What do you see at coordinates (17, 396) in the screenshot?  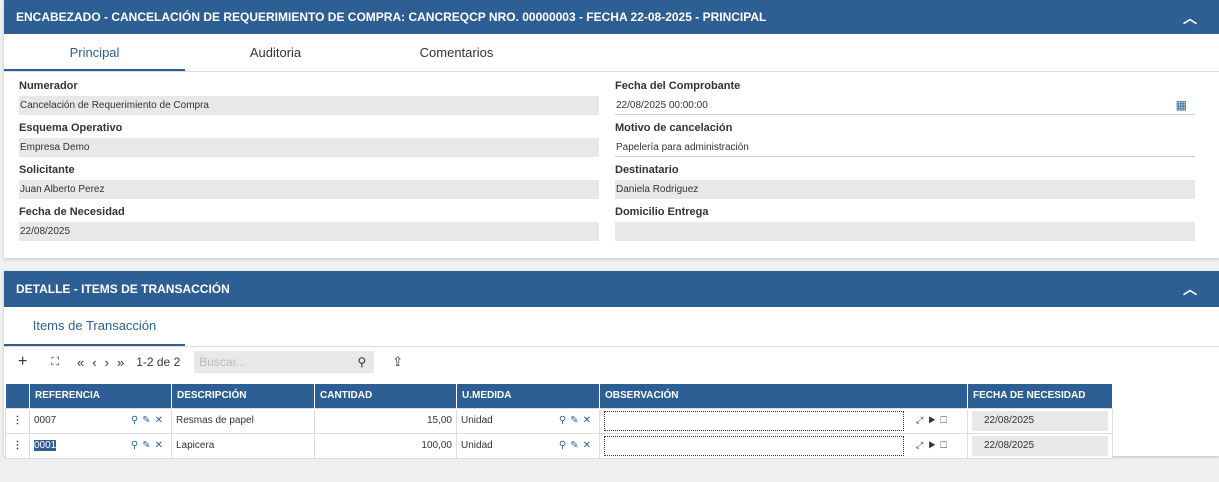 I see `col-menu` at bounding box center [17, 396].